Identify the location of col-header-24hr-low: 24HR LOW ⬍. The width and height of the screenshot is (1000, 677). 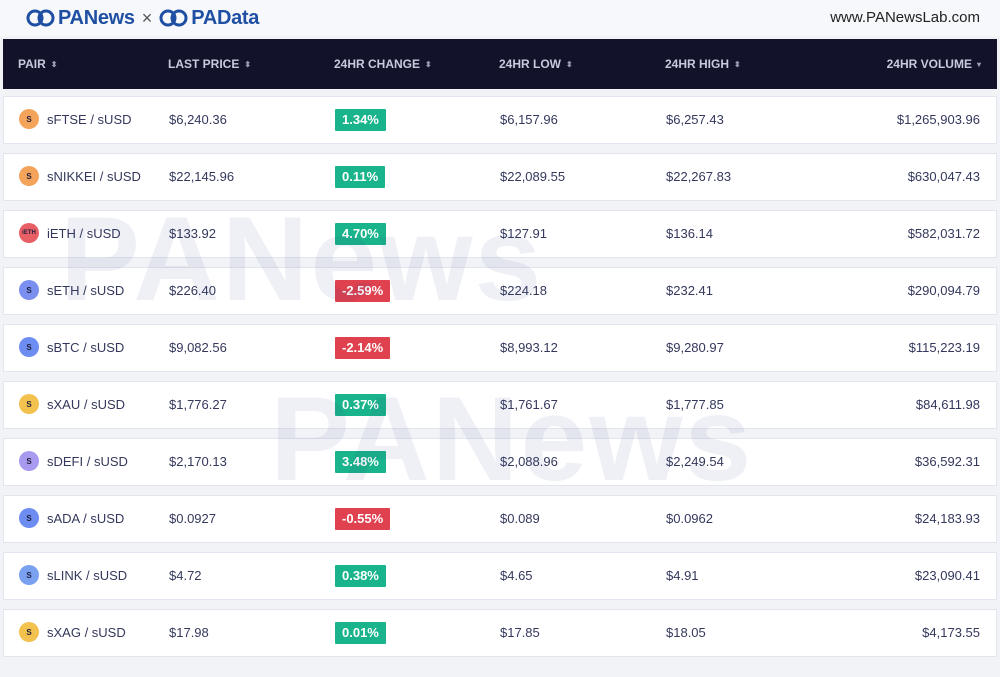
(536, 64).